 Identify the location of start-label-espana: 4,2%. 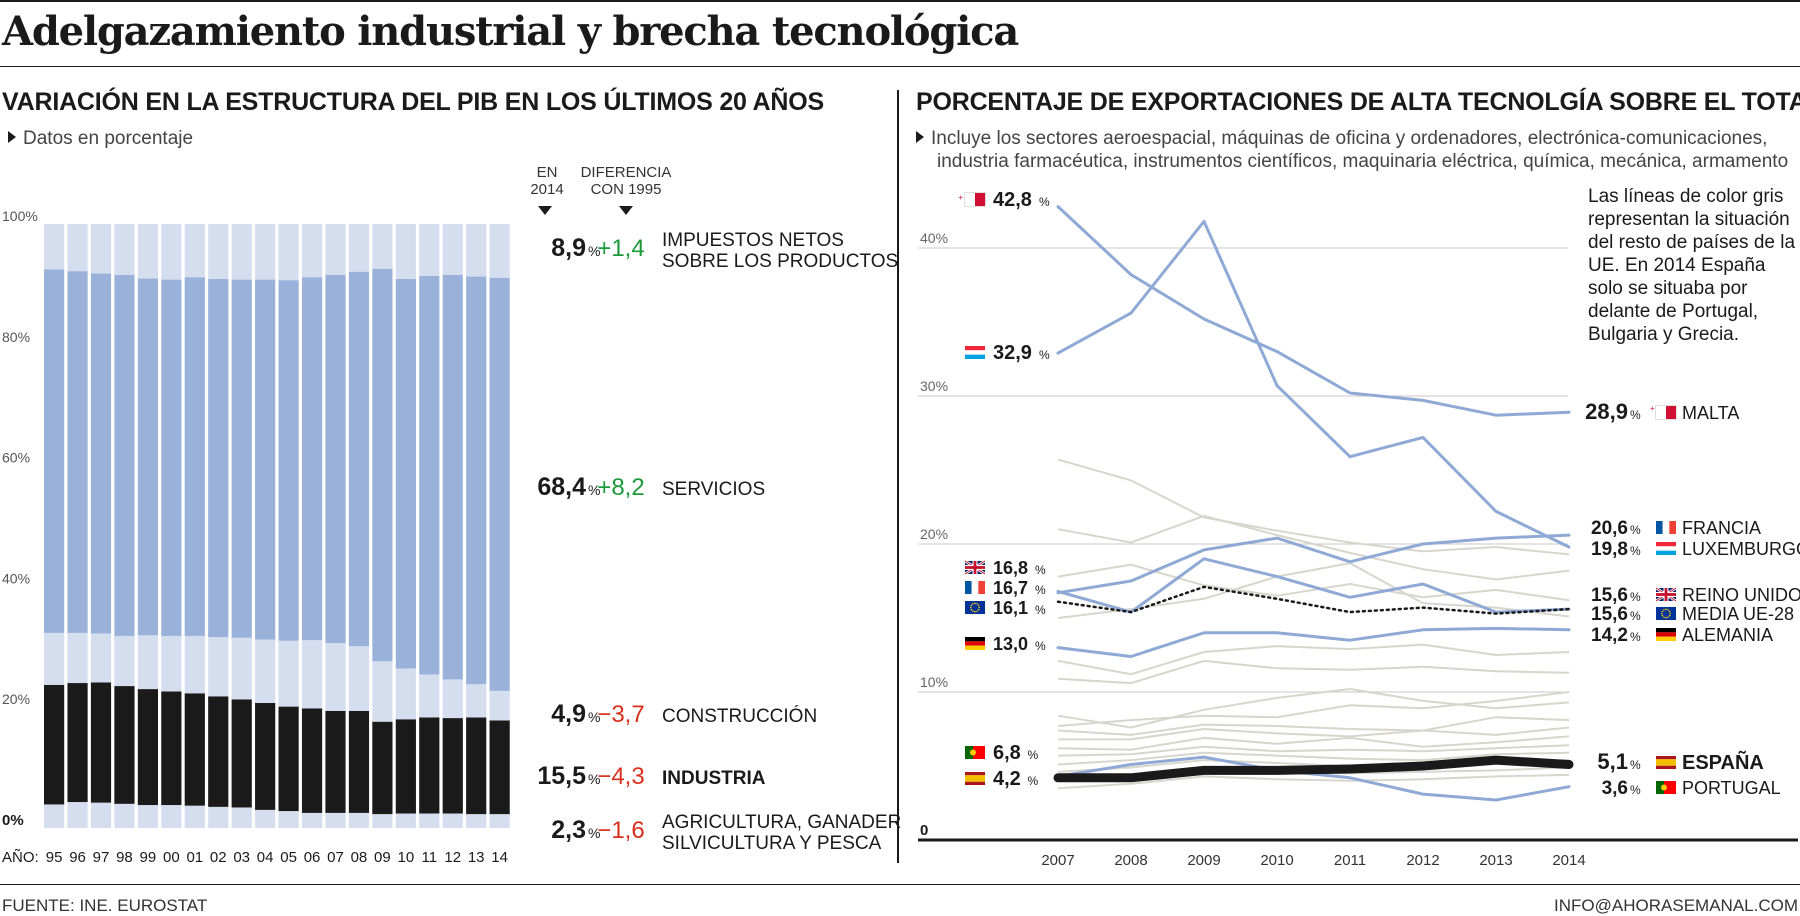
(1002, 779).